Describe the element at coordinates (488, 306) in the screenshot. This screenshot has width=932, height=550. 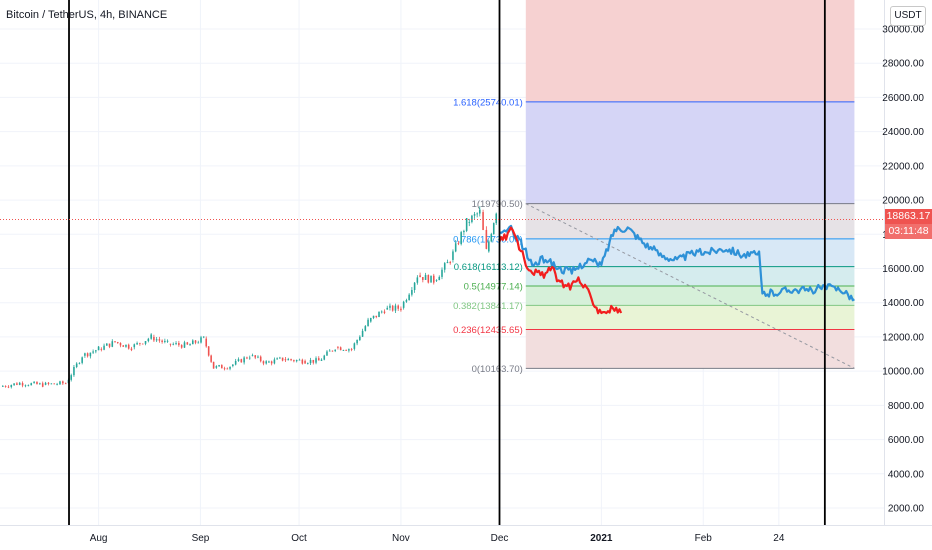
I see `fib-level-label-0-382: 0.382(13841.17)` at that location.